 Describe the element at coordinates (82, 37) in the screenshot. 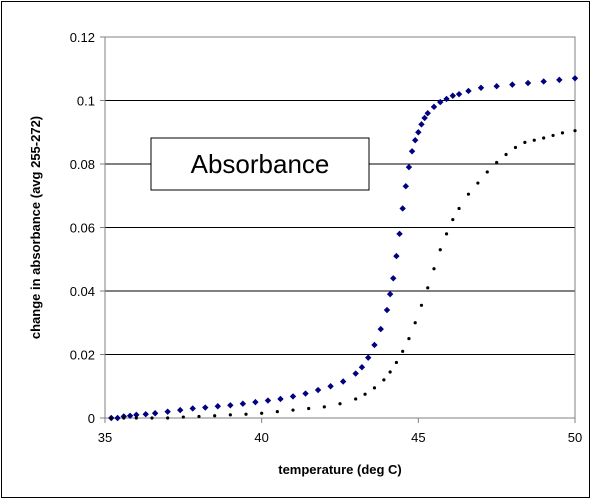

I see `y-tick-label: 0.12` at that location.